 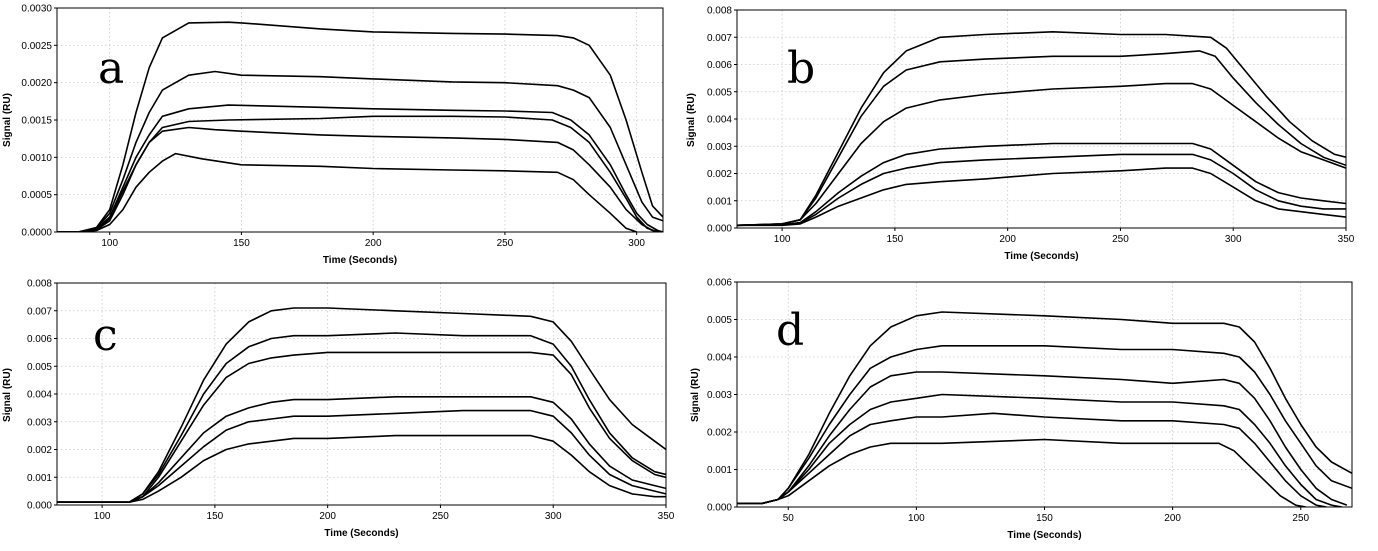 What do you see at coordinates (36, 46) in the screenshot?
I see `y-tick-label: 0.0025` at bounding box center [36, 46].